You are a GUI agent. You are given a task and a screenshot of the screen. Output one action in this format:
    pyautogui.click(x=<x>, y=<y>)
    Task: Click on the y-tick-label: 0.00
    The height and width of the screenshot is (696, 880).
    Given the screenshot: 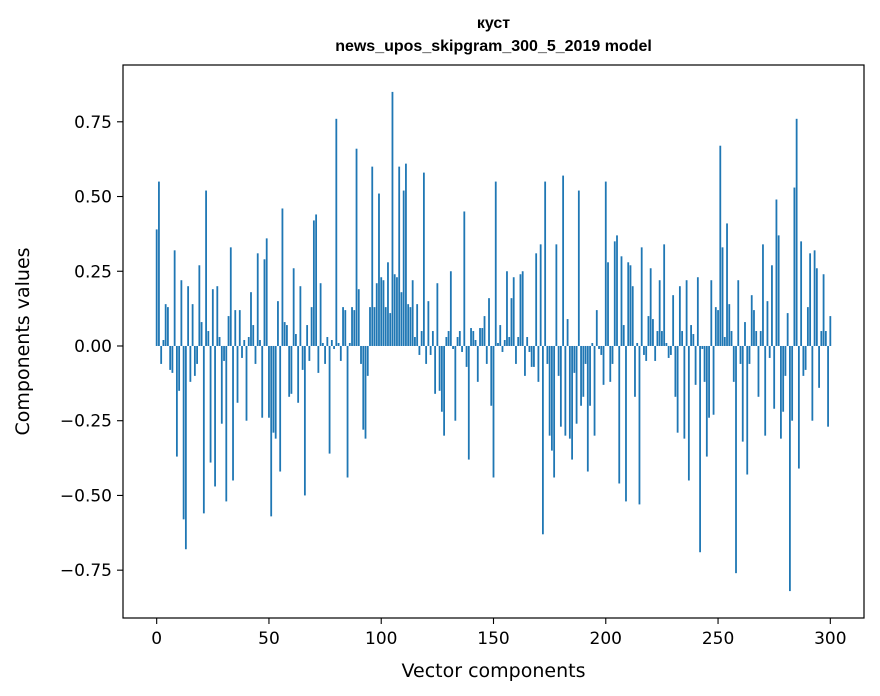 What is the action you would take?
    pyautogui.click(x=93, y=347)
    